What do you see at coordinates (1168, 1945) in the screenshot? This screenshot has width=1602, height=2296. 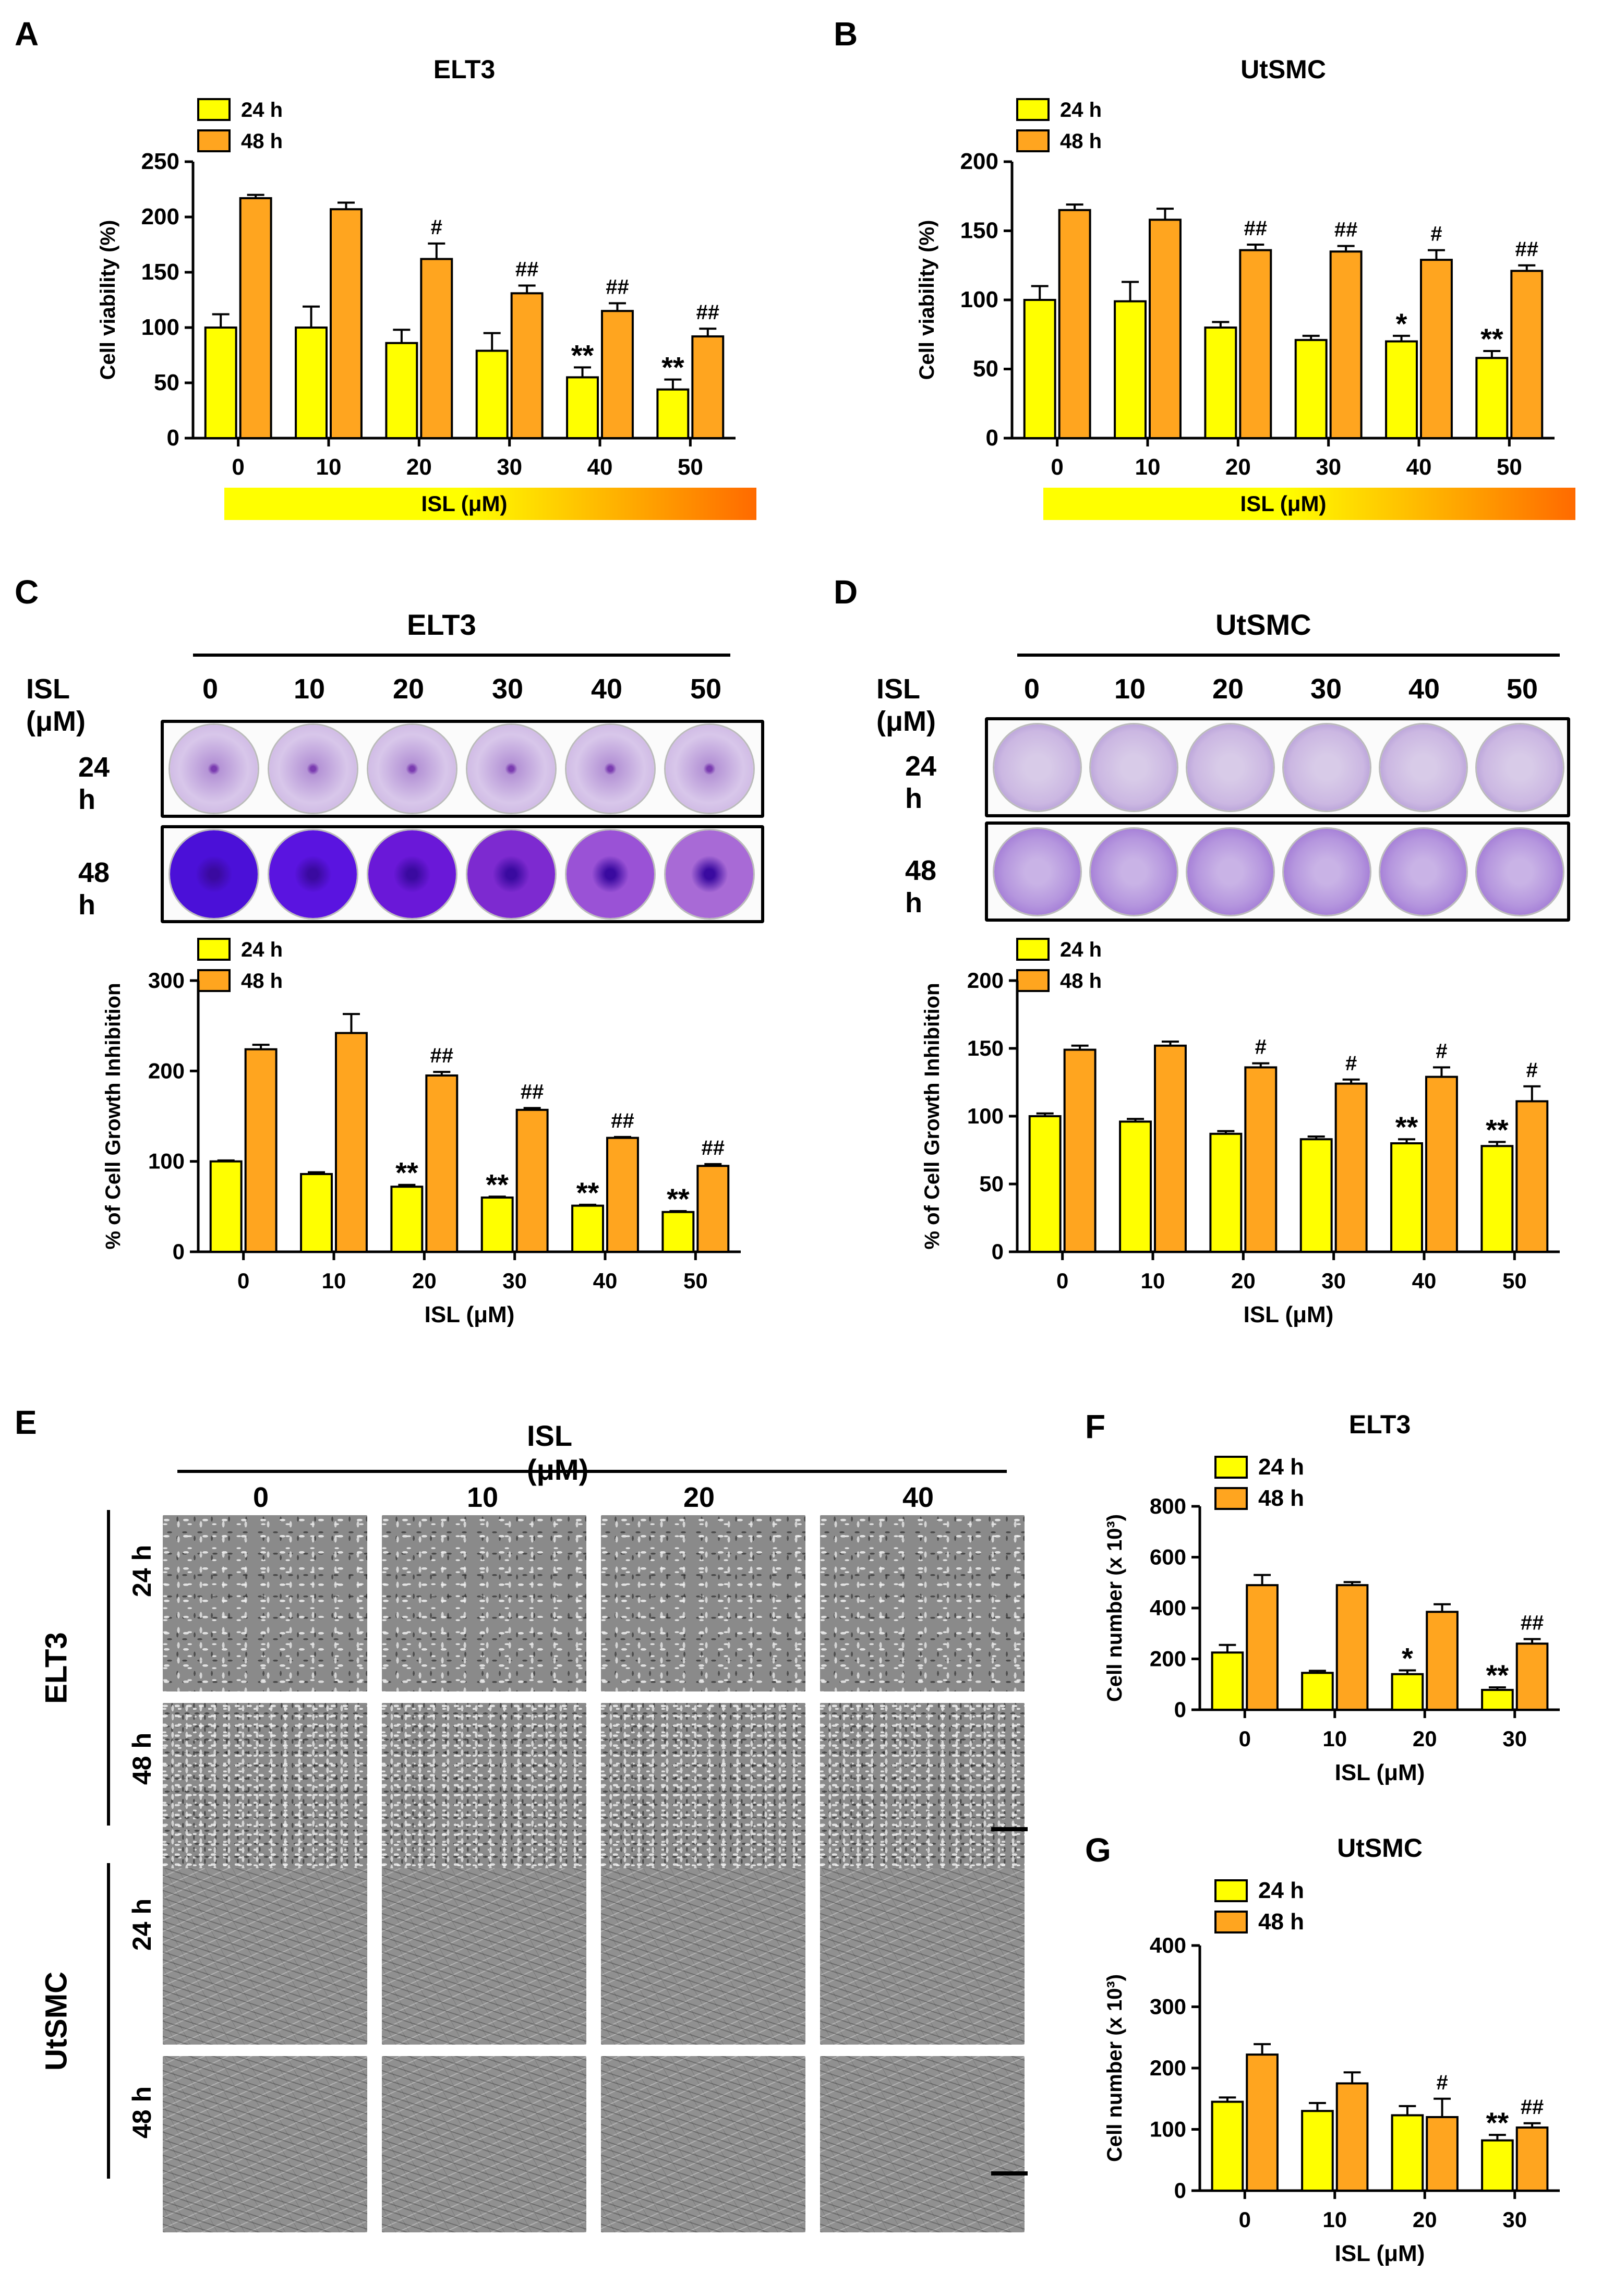 I see `chart-g-y-tick-label: 400` at bounding box center [1168, 1945].